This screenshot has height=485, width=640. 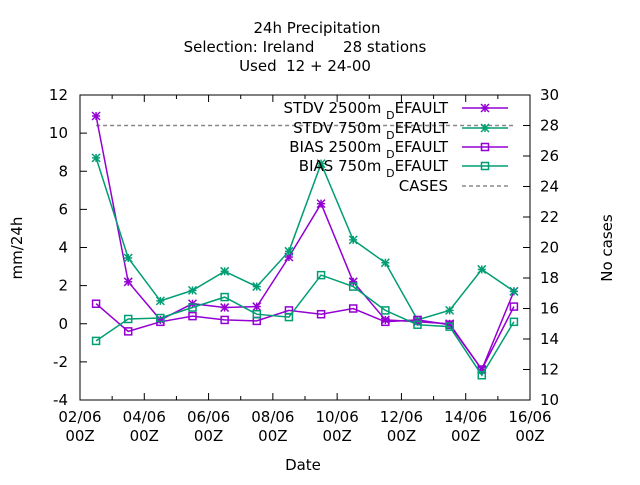 I want to click on x-axis-label: Date, so click(x=303, y=465).